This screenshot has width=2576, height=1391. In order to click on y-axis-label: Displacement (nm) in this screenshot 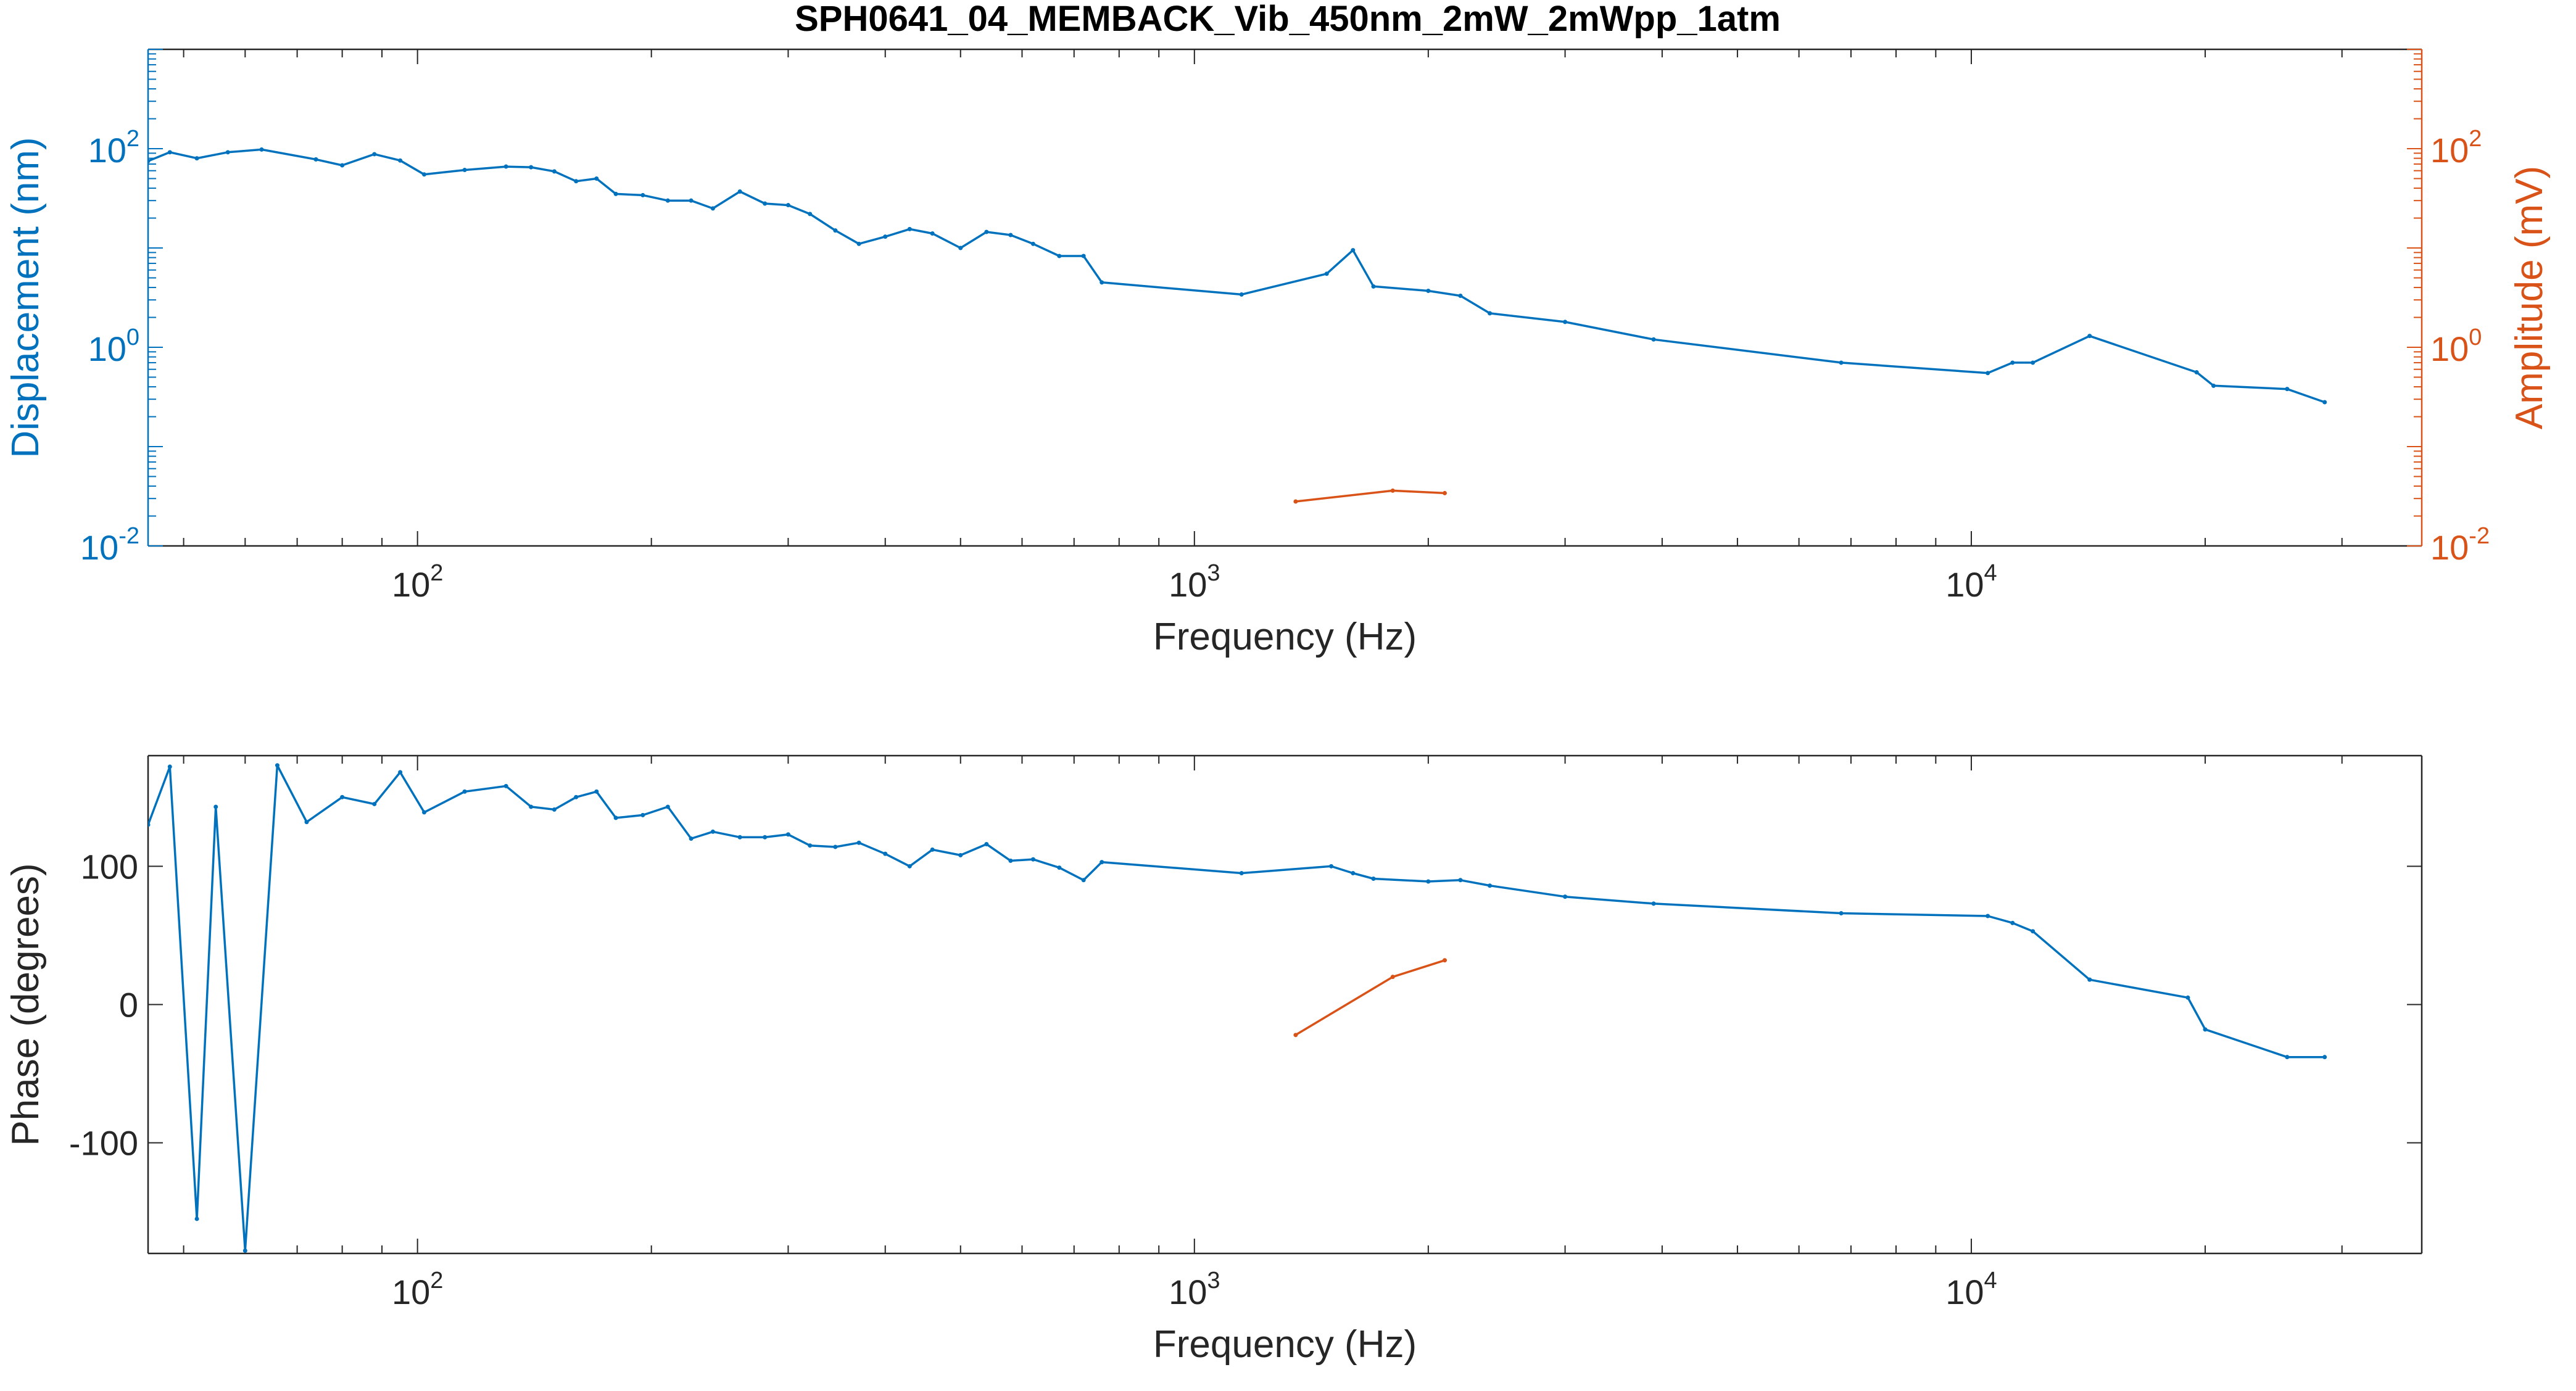, I will do `click(25, 297)`.